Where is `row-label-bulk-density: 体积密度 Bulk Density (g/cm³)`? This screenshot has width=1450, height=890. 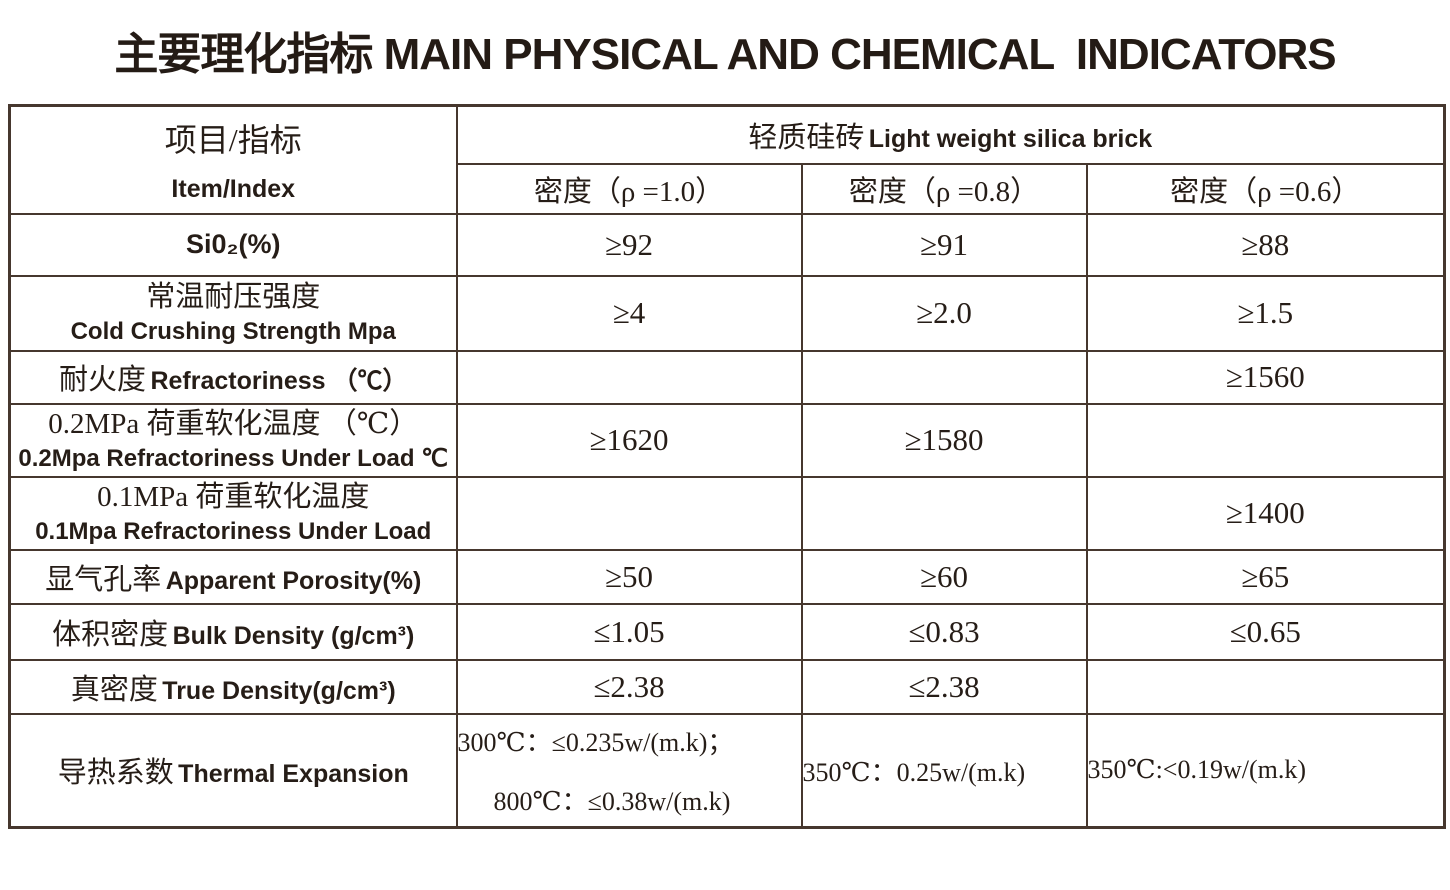 row-label-bulk-density: 体积密度 Bulk Density (g/cm³) is located at coordinates (233, 631).